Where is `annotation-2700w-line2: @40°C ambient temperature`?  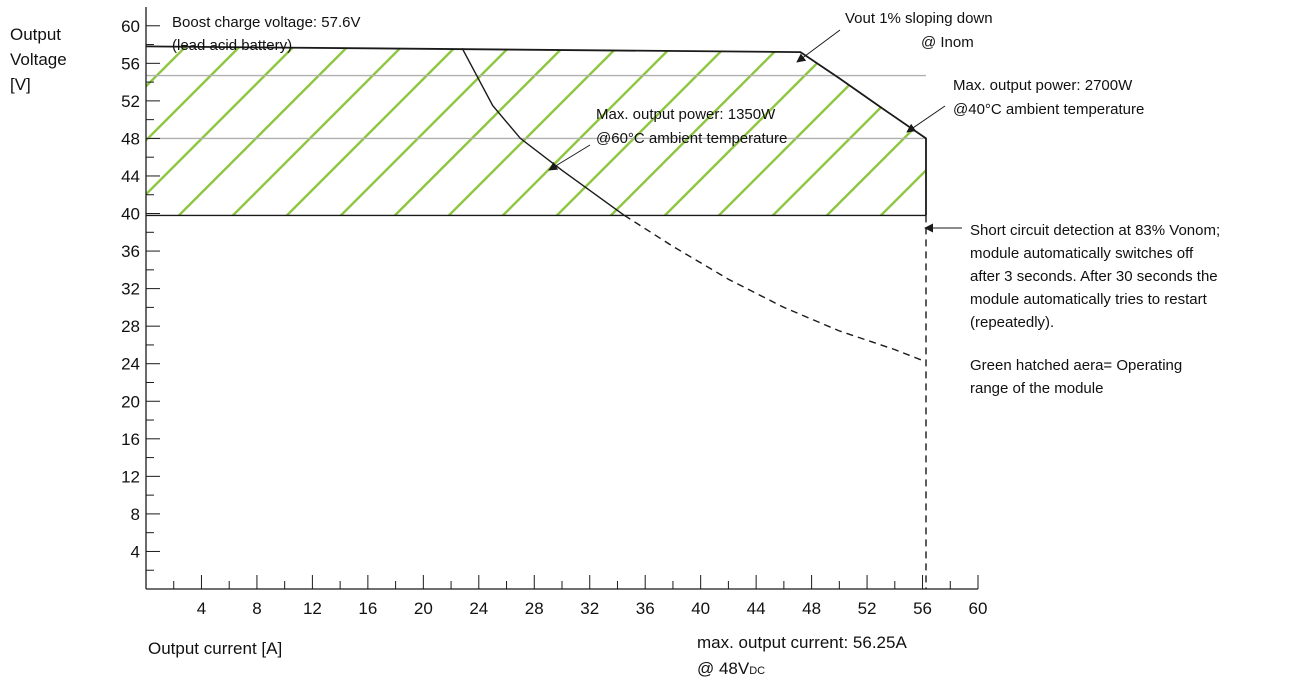
annotation-2700w-line2: @40°C ambient temperature is located at coordinates (1048, 109).